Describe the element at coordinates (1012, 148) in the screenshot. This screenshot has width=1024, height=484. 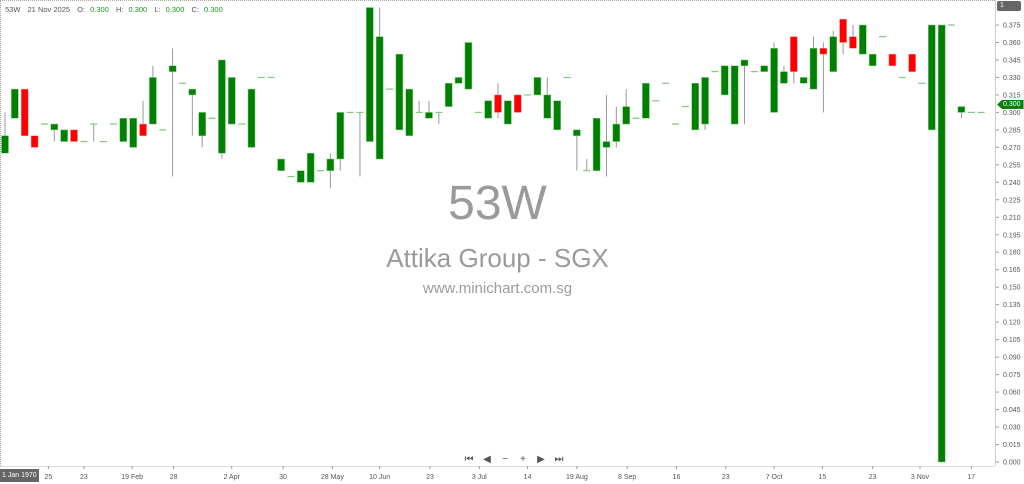
I see `y-tick-label: 0.270` at that location.